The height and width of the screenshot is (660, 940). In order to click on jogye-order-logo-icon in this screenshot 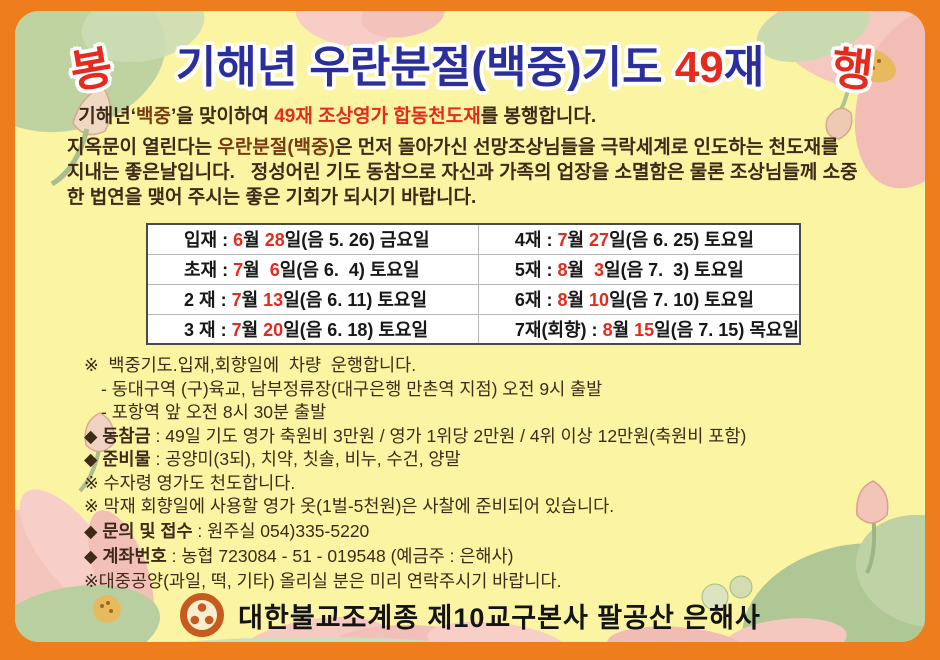, I will do `click(202, 615)`.